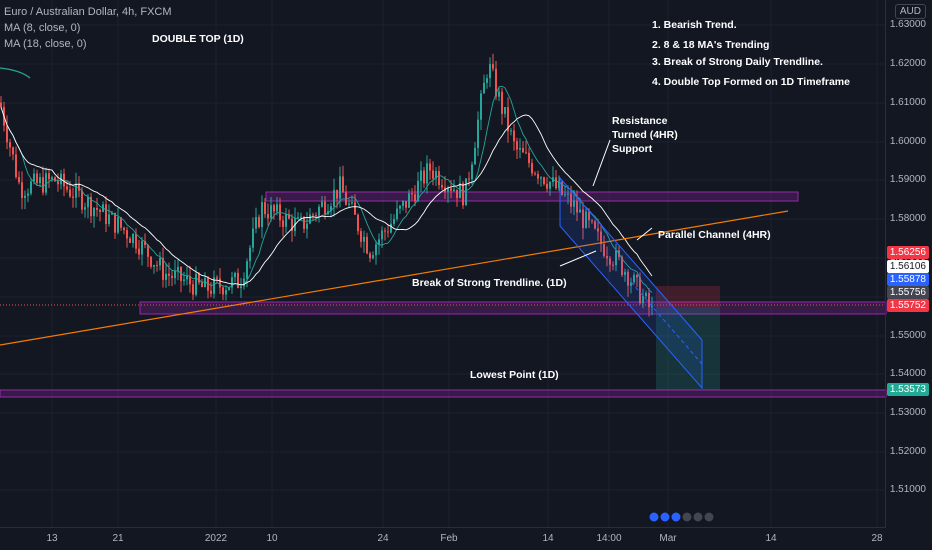  I want to click on price-label: 1.53573, so click(907, 389).